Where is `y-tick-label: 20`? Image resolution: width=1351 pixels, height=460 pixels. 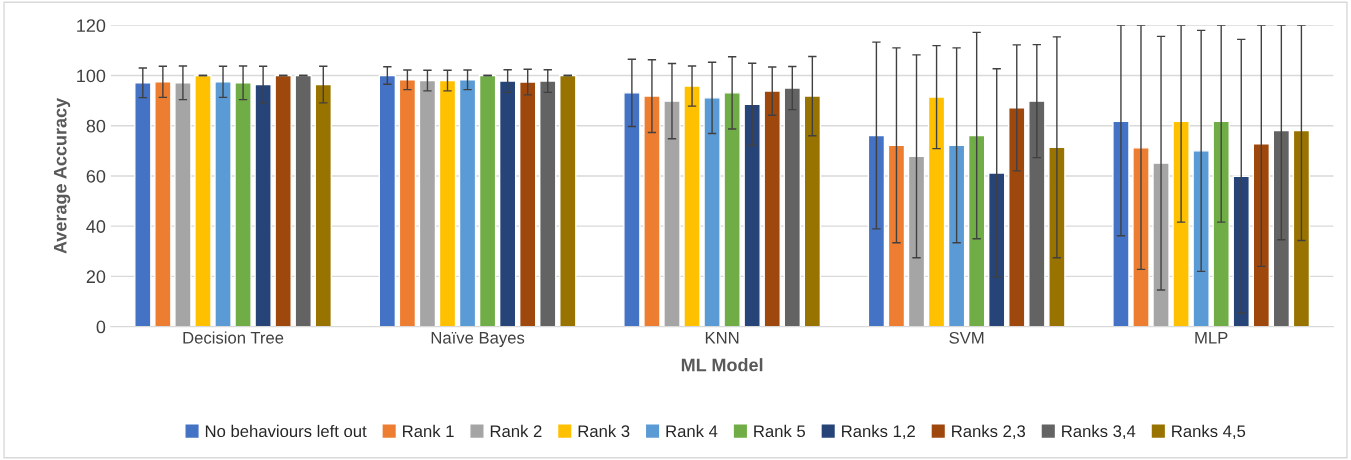
y-tick-label: 20 is located at coordinates (96, 277).